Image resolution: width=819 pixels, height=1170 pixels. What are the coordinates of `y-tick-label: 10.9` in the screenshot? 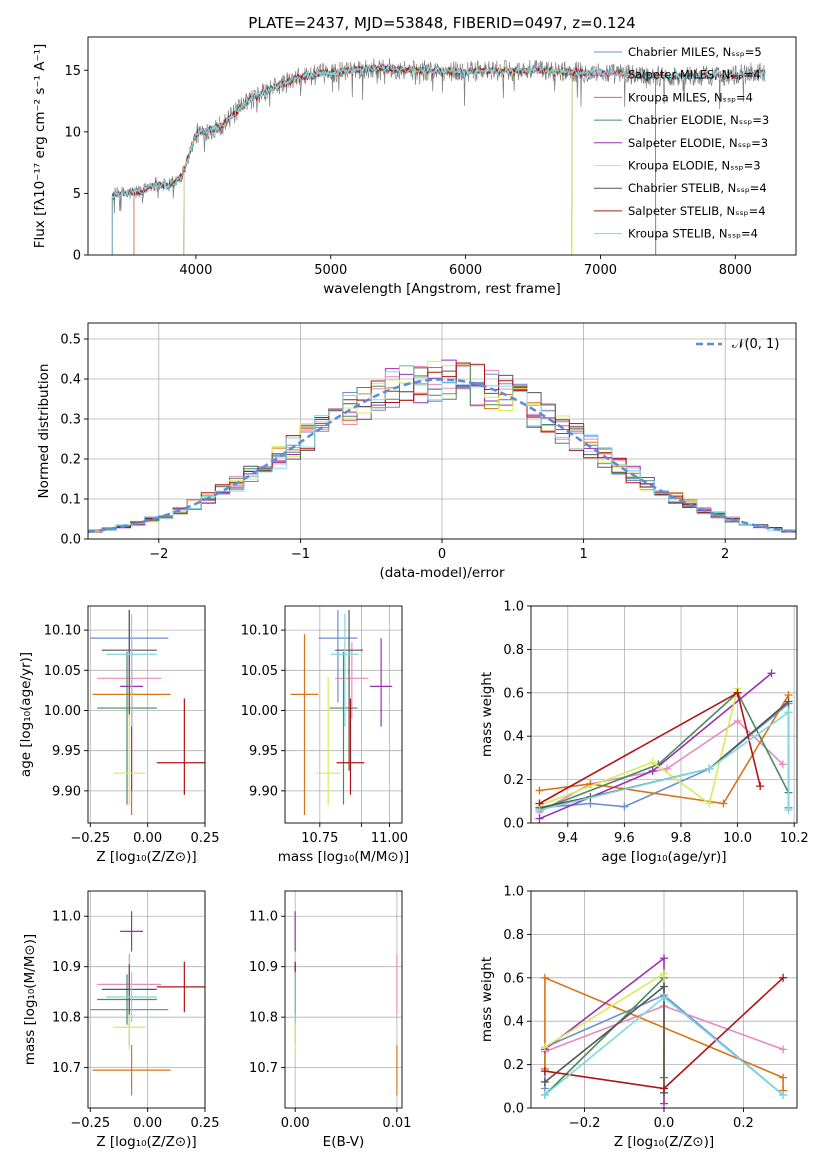 It's located at (66, 967).